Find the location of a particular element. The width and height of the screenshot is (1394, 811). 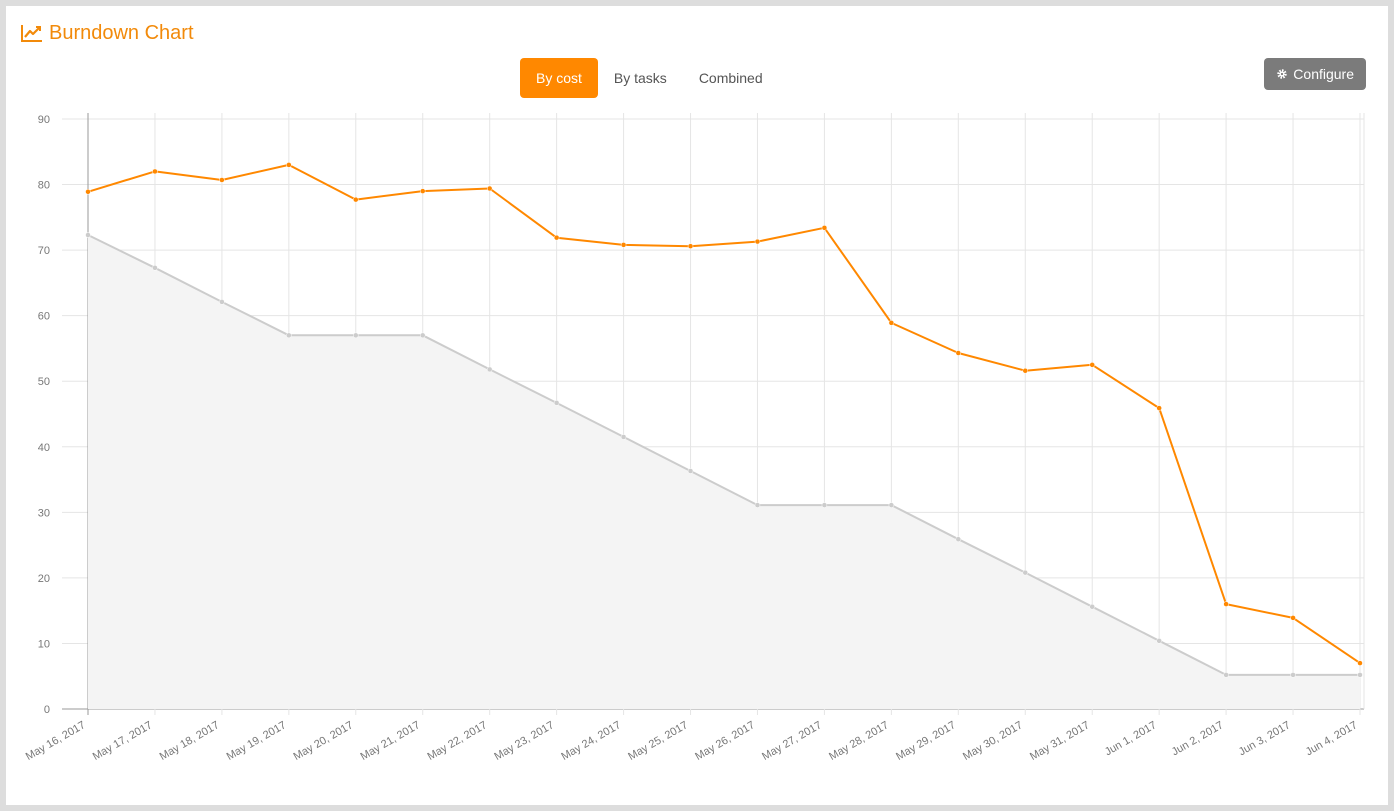

y-tick-label: 90 is located at coordinates (44, 120).